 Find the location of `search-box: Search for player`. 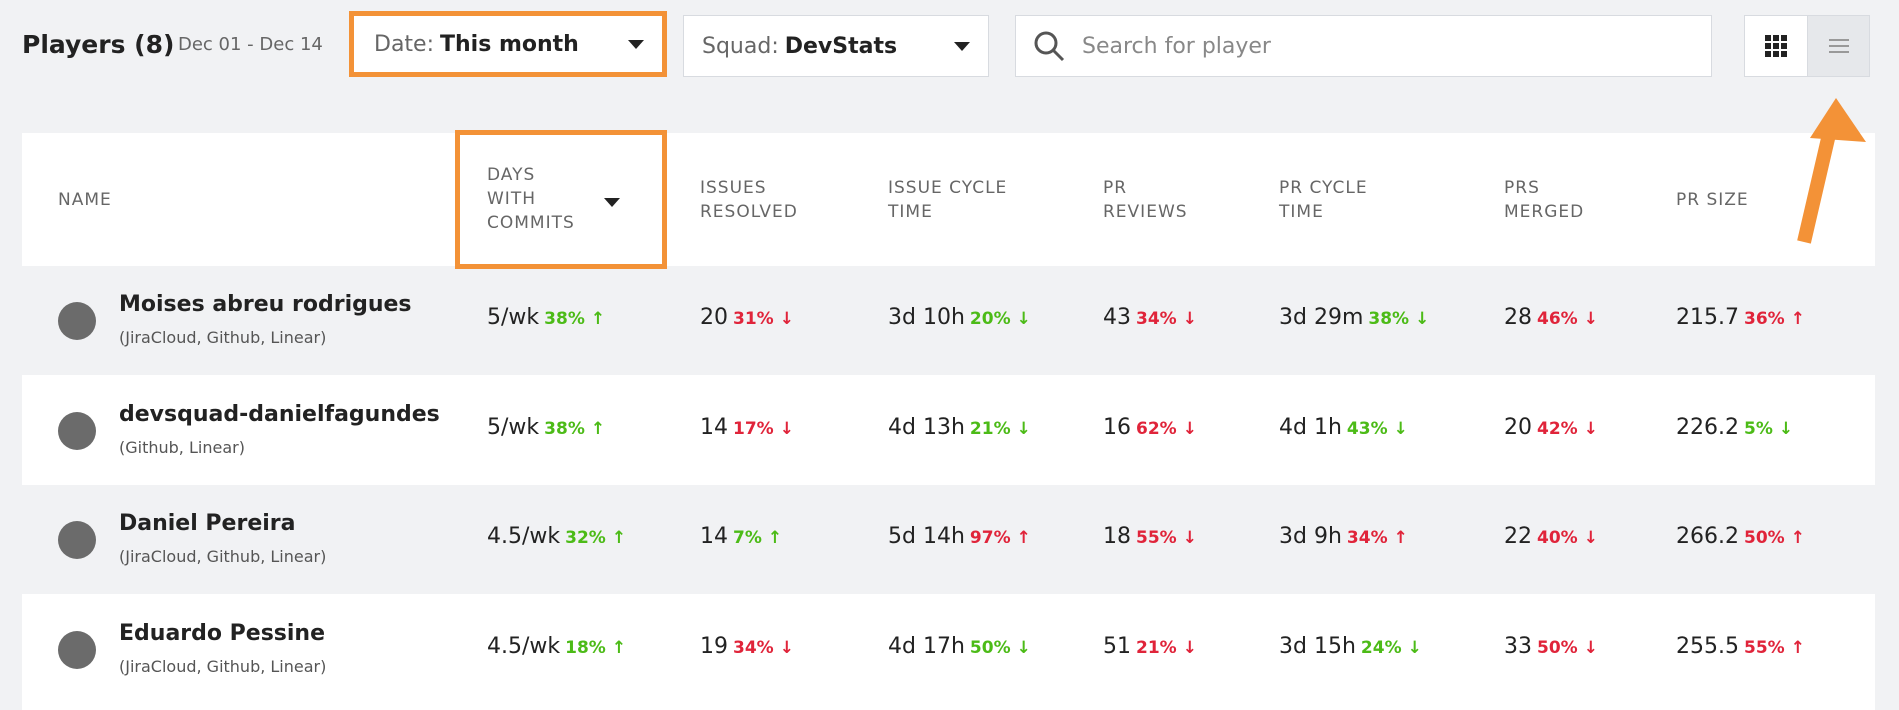

search-box: Search for player is located at coordinates (1363, 46).